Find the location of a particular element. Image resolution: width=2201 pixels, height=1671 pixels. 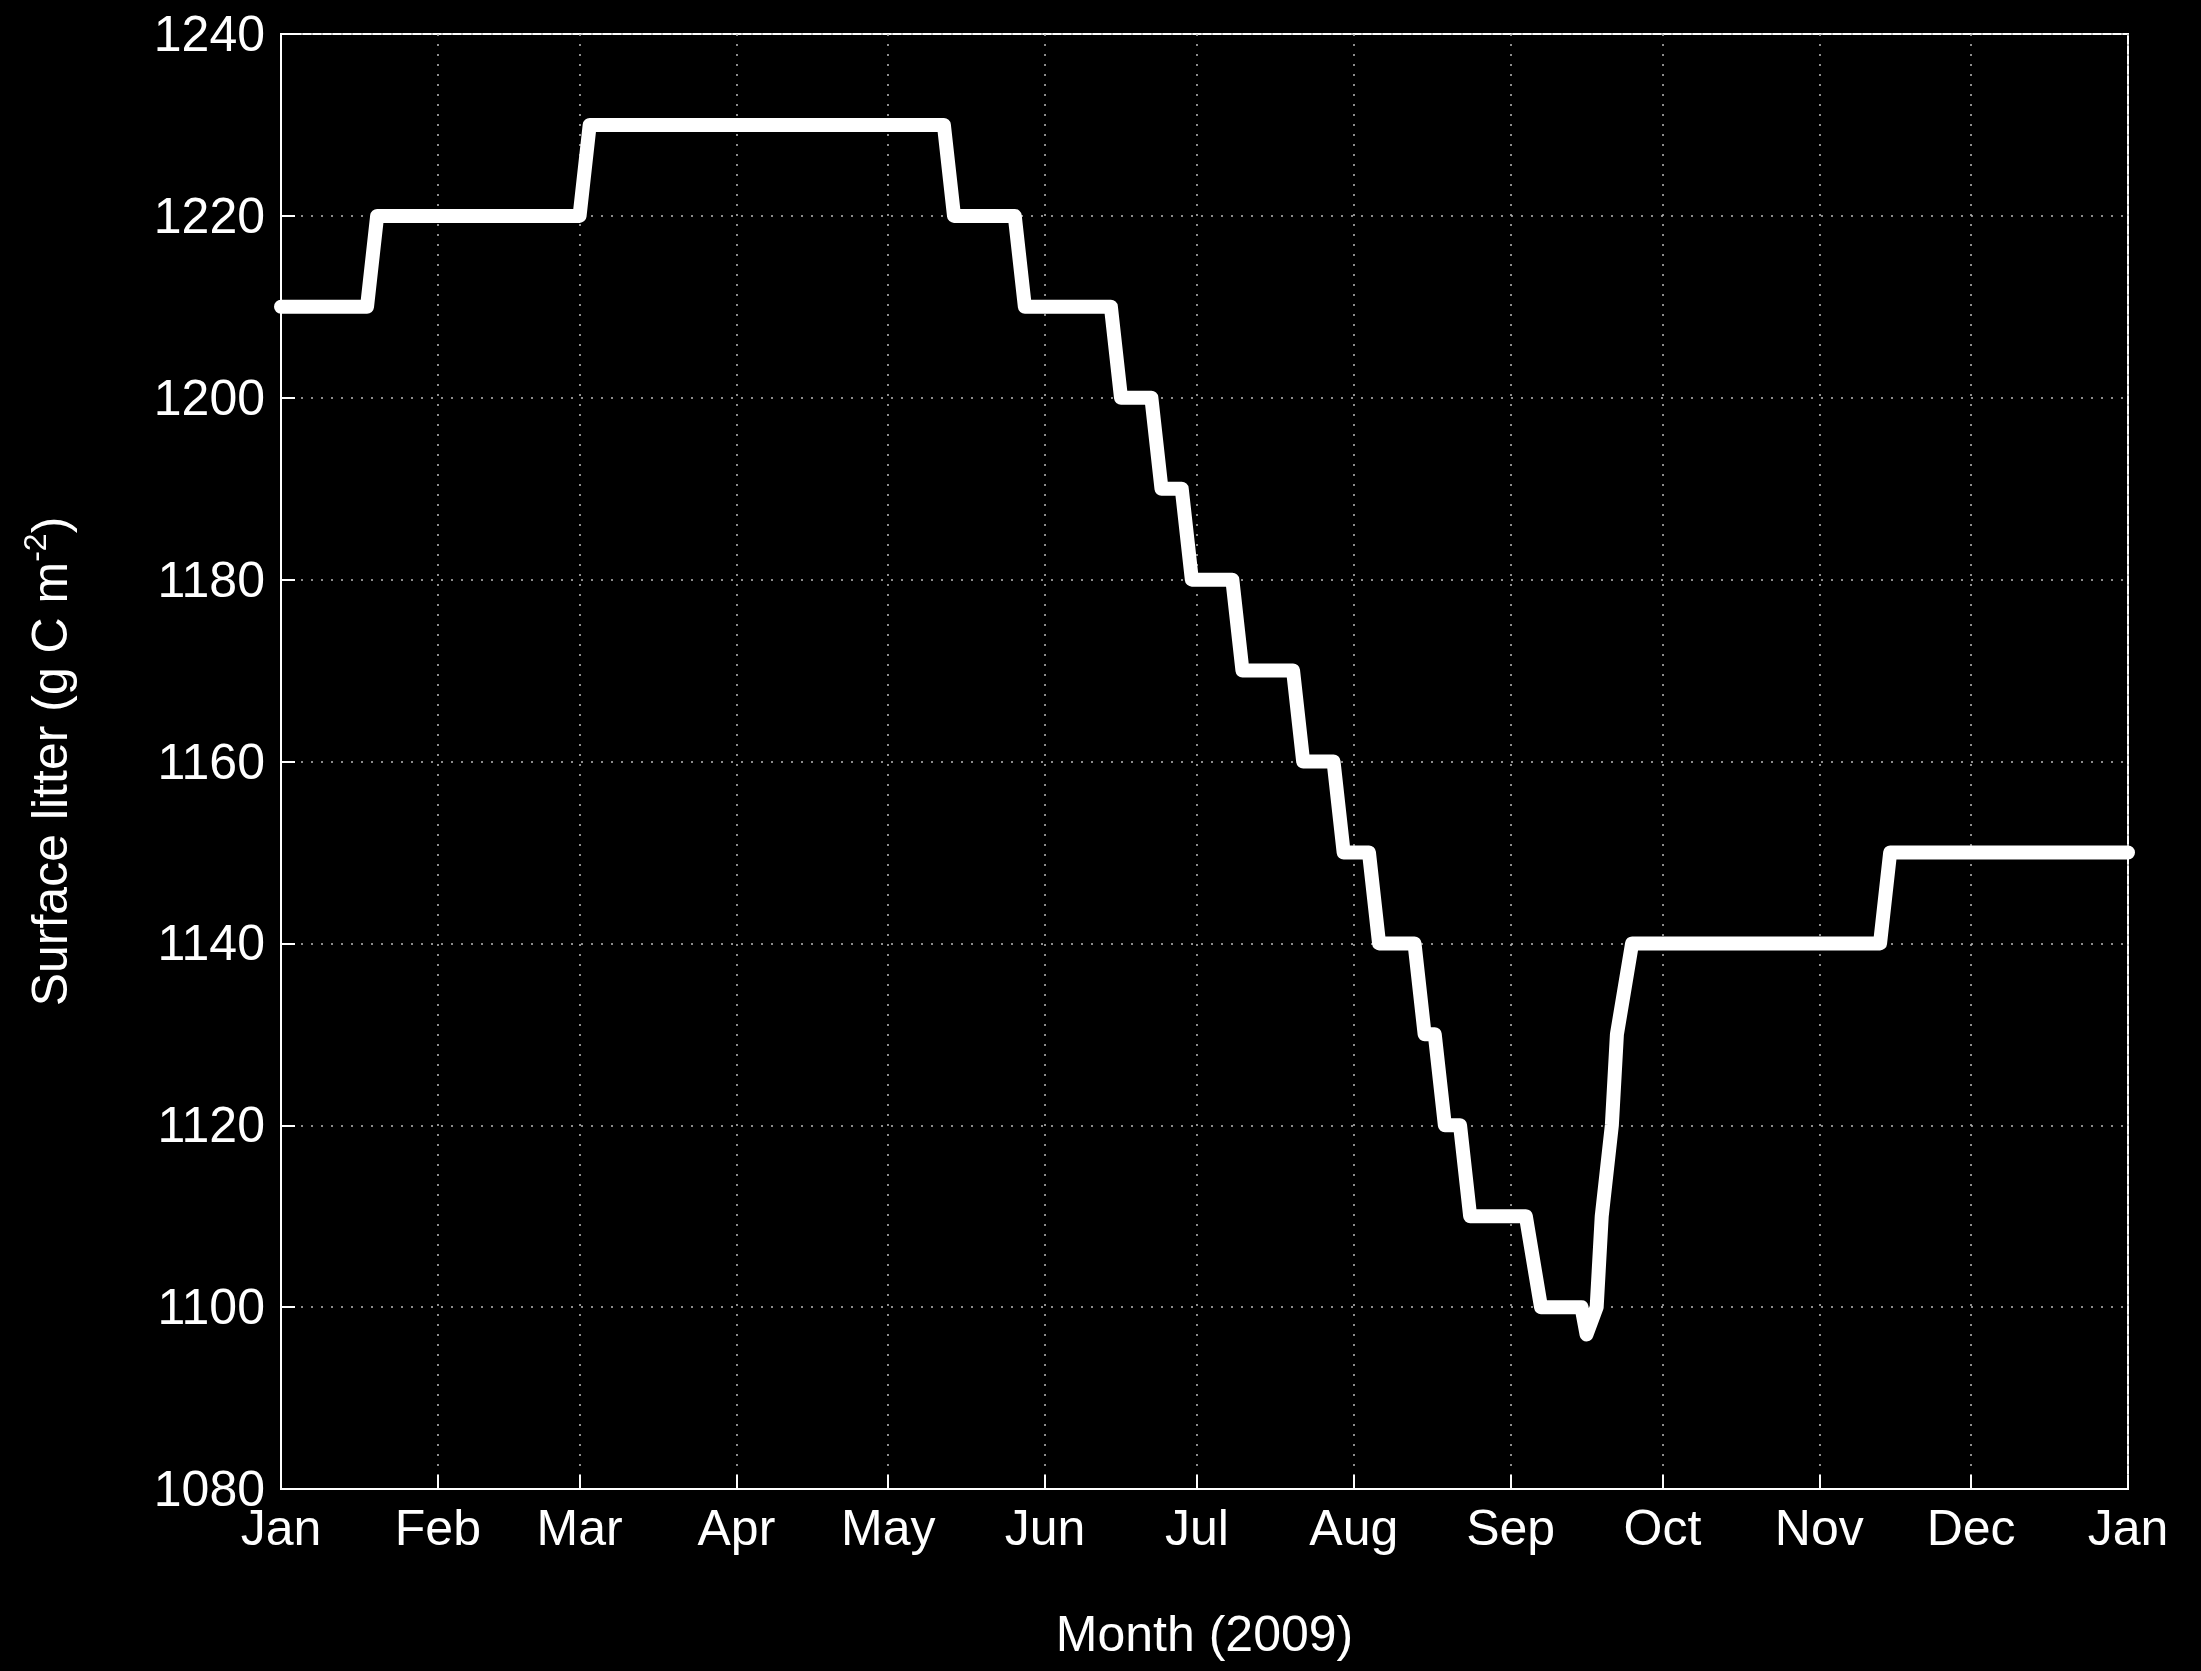

y-tick-label: 1140 is located at coordinates (211, 943).